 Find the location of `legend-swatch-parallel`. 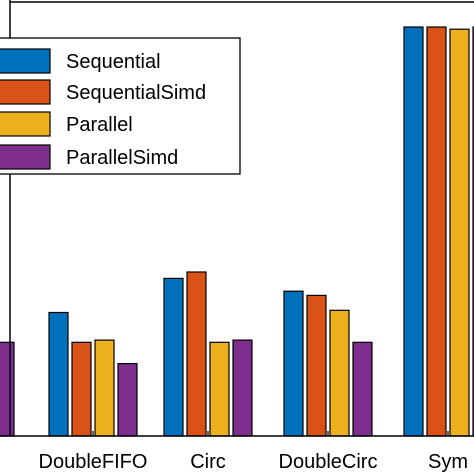

legend-swatch-parallel is located at coordinates (25, 124).